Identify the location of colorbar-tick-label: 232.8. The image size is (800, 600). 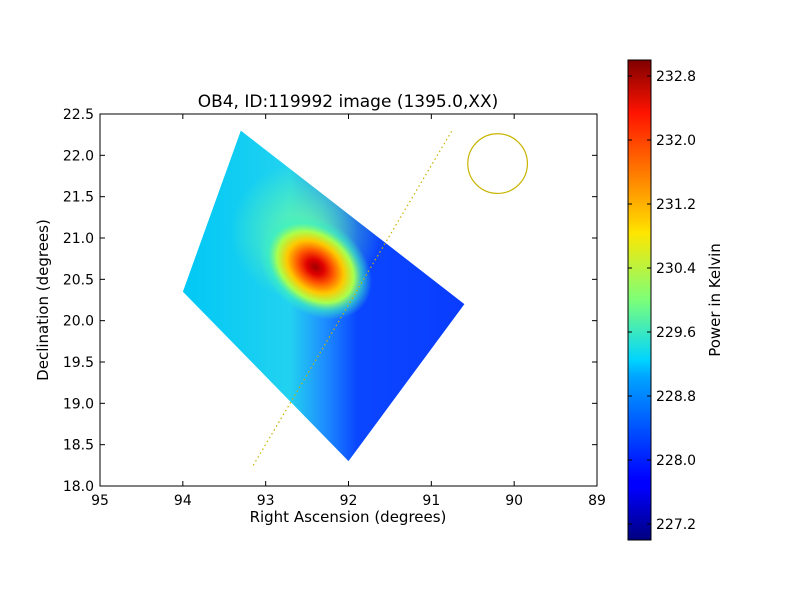
(676, 77).